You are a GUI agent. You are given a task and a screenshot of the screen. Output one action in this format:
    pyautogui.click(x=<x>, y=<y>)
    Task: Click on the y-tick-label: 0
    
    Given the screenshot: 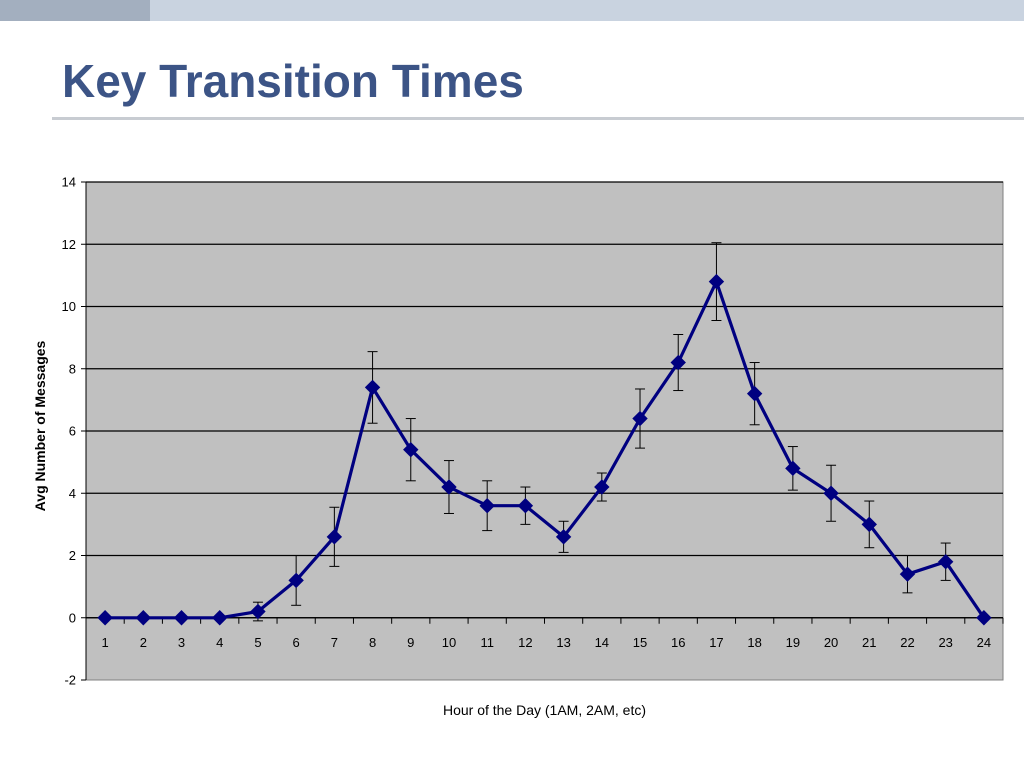 What is the action you would take?
    pyautogui.click(x=72, y=617)
    